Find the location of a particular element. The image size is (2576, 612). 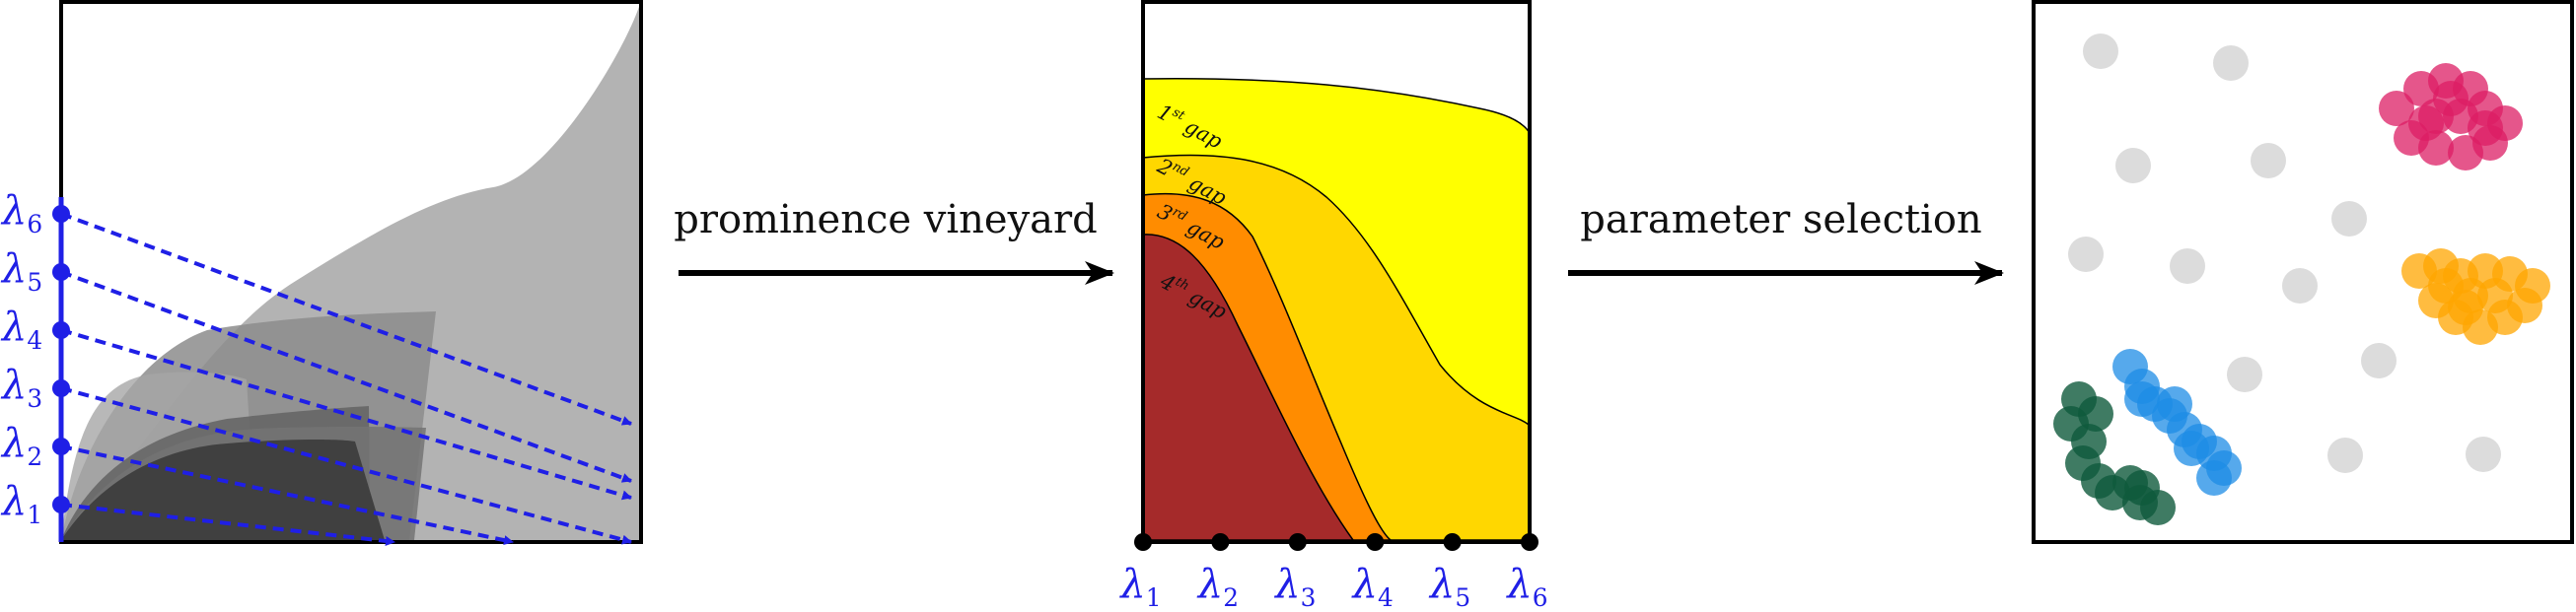

axis-lambda-label-4: λ4 is located at coordinates (1373, 587).